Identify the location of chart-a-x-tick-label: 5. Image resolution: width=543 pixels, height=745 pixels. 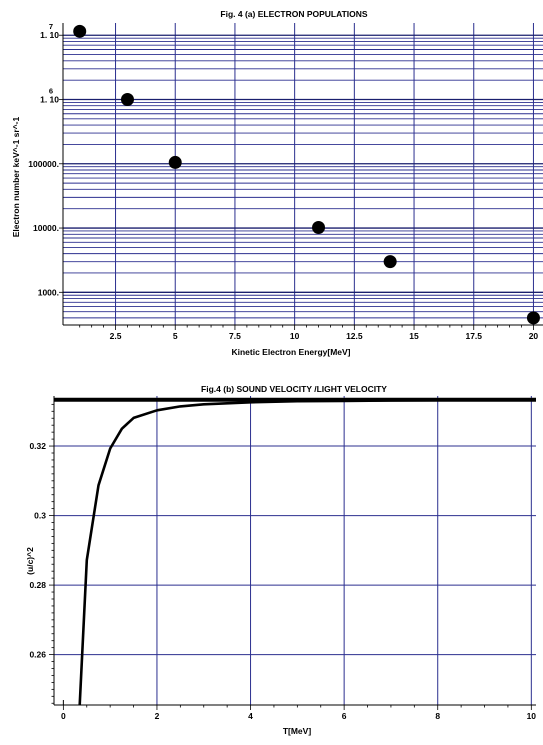
(175, 336).